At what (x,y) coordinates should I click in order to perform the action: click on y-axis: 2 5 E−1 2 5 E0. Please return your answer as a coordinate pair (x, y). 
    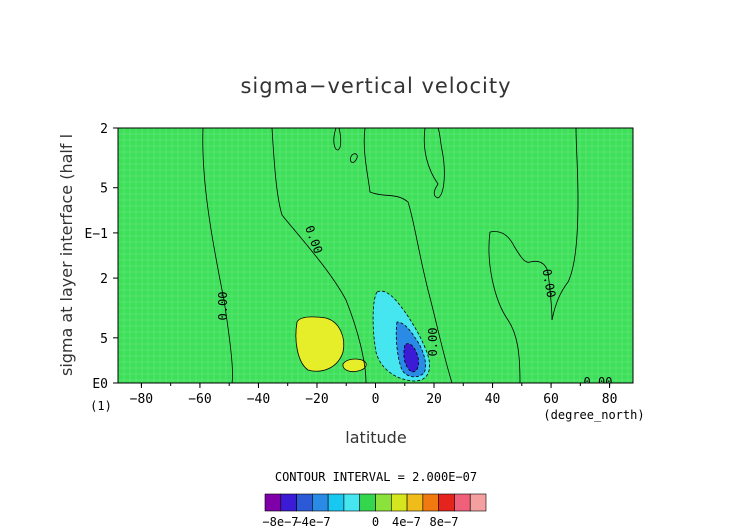
    Looking at the image, I should click on (101, 257).